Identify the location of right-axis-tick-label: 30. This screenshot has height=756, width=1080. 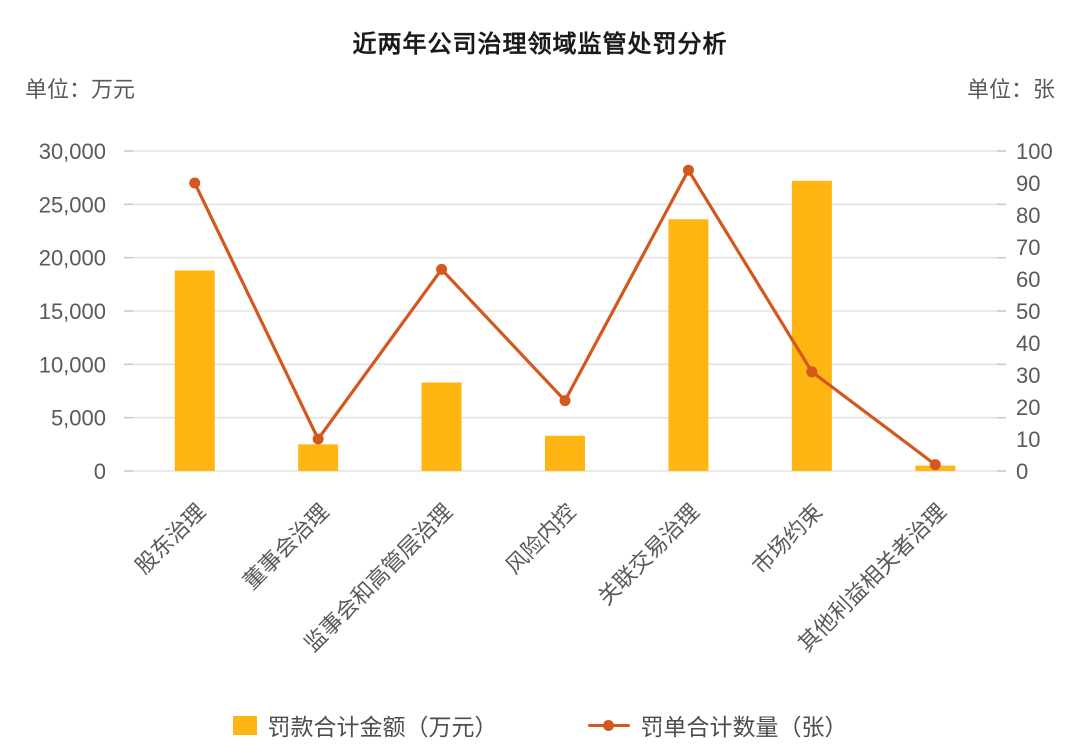
(1028, 375).